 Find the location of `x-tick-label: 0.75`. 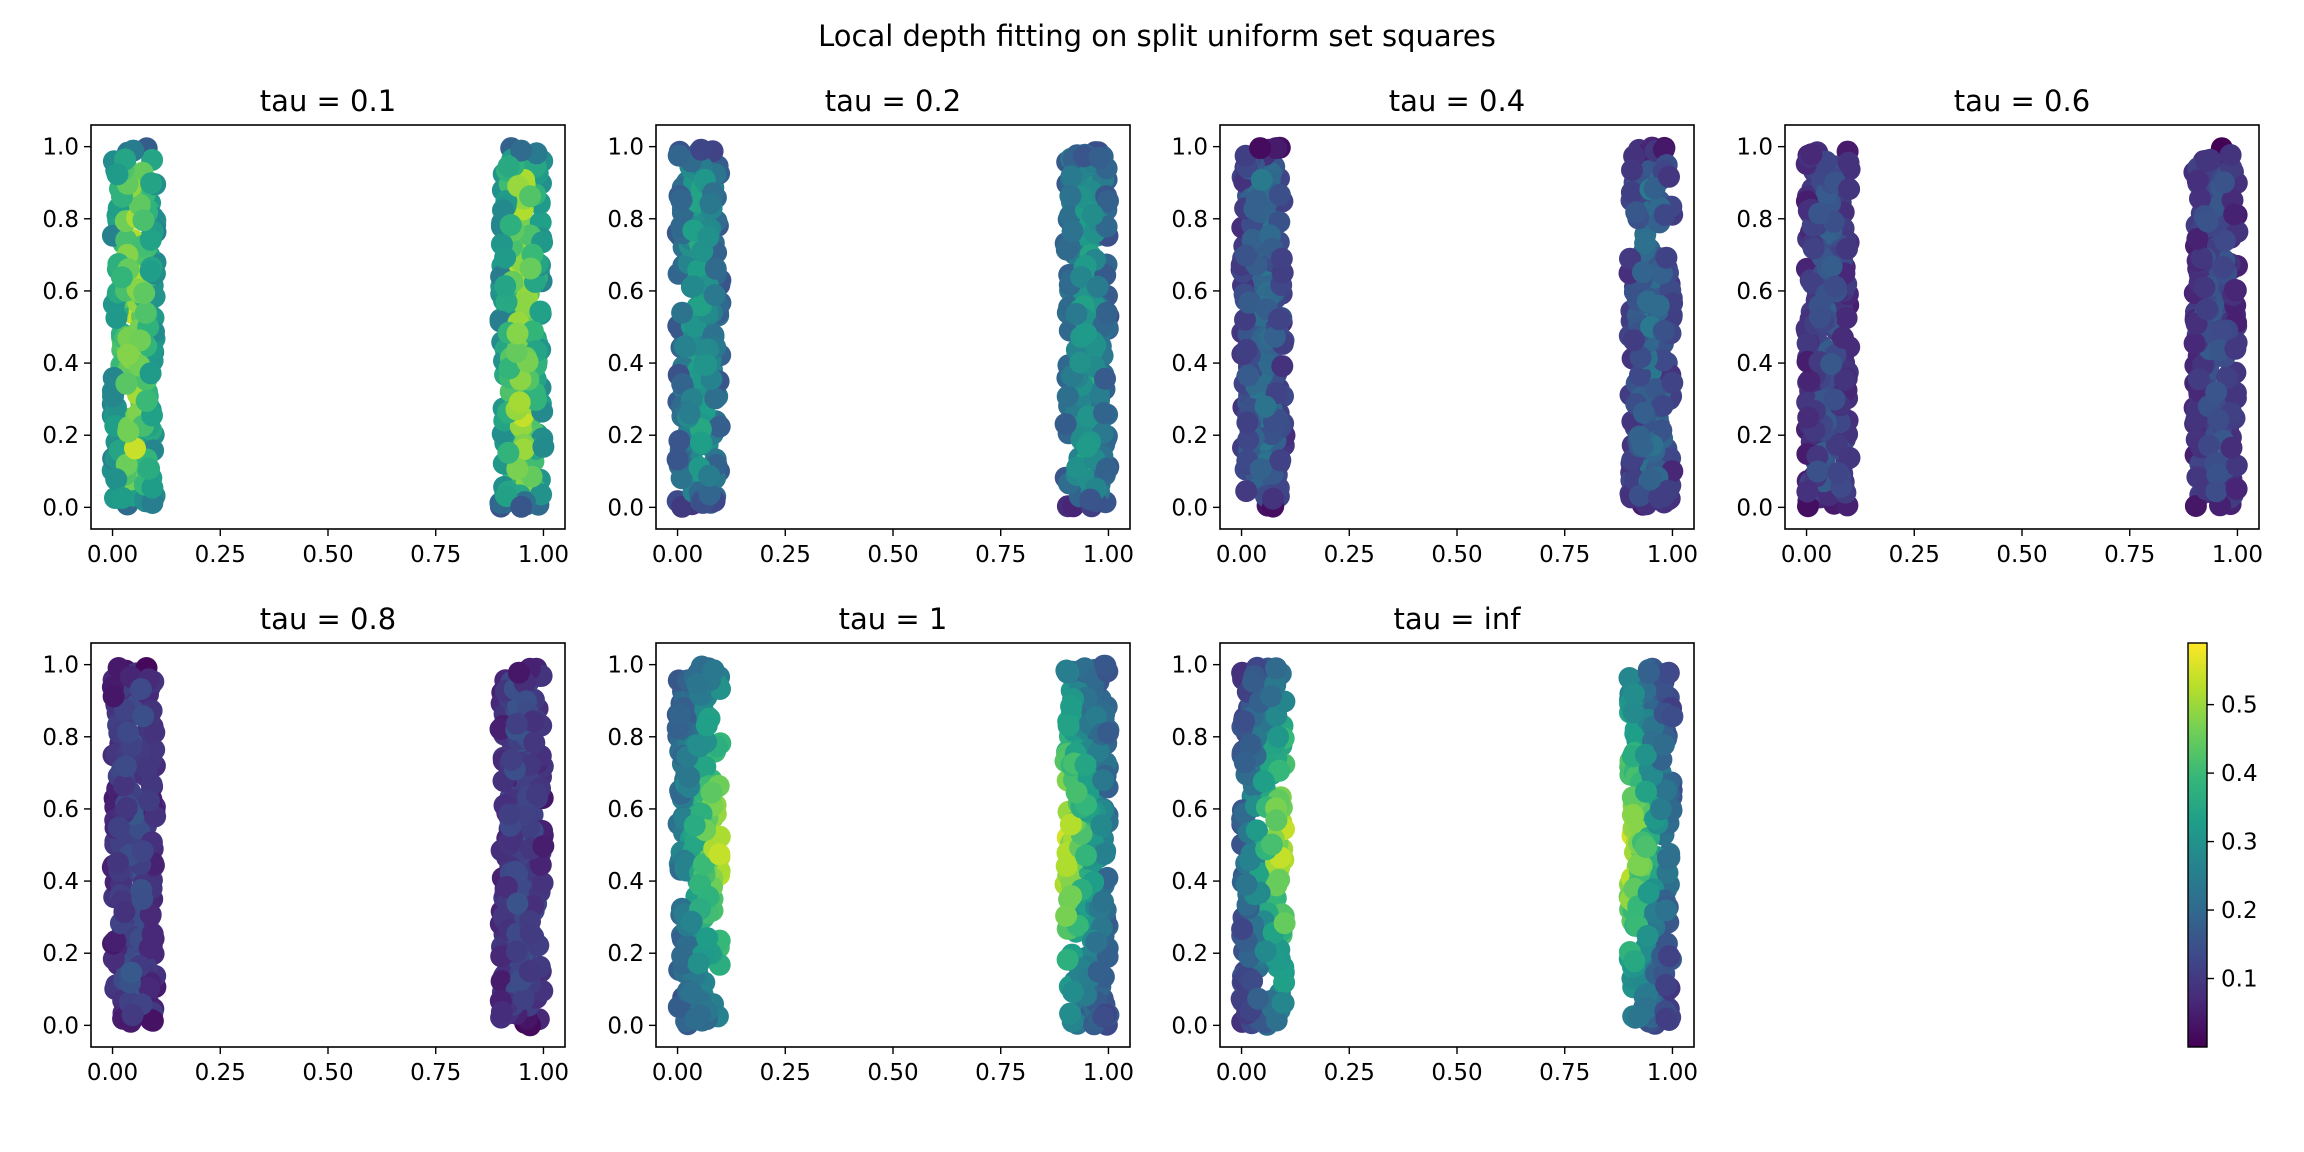

x-tick-label: 0.75 is located at coordinates (1564, 1073).